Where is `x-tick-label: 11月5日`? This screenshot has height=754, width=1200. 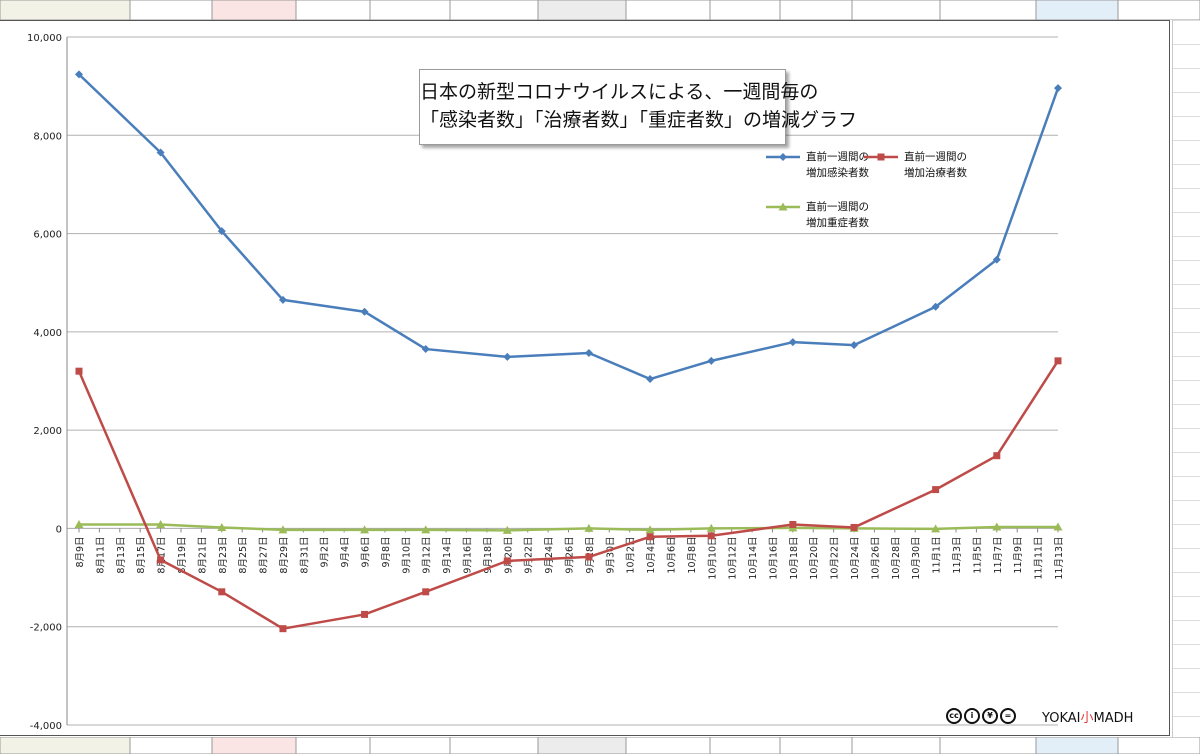
x-tick-label: 11月5日 is located at coordinates (977, 554).